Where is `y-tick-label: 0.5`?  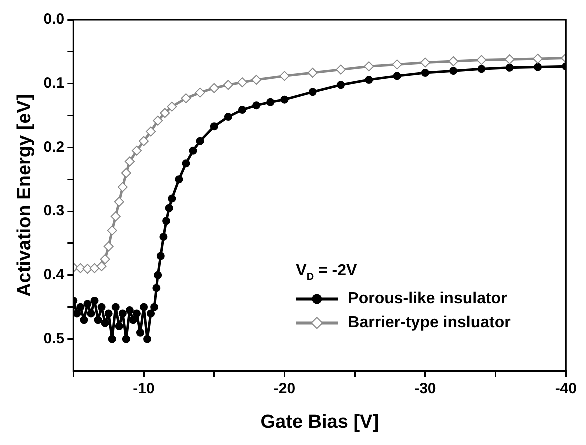
y-tick-label: 0.5 is located at coordinates (54, 339).